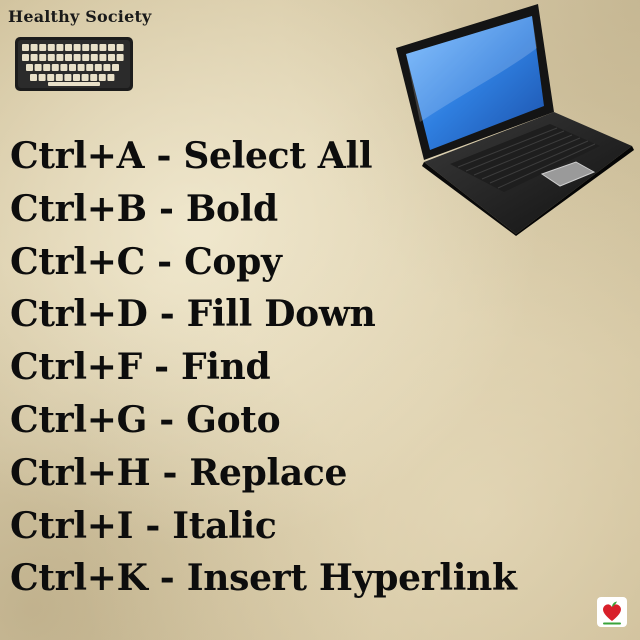  Describe the element at coordinates (351, 578) in the screenshot. I see `shortcut-action: Insert Hyperlink` at that location.